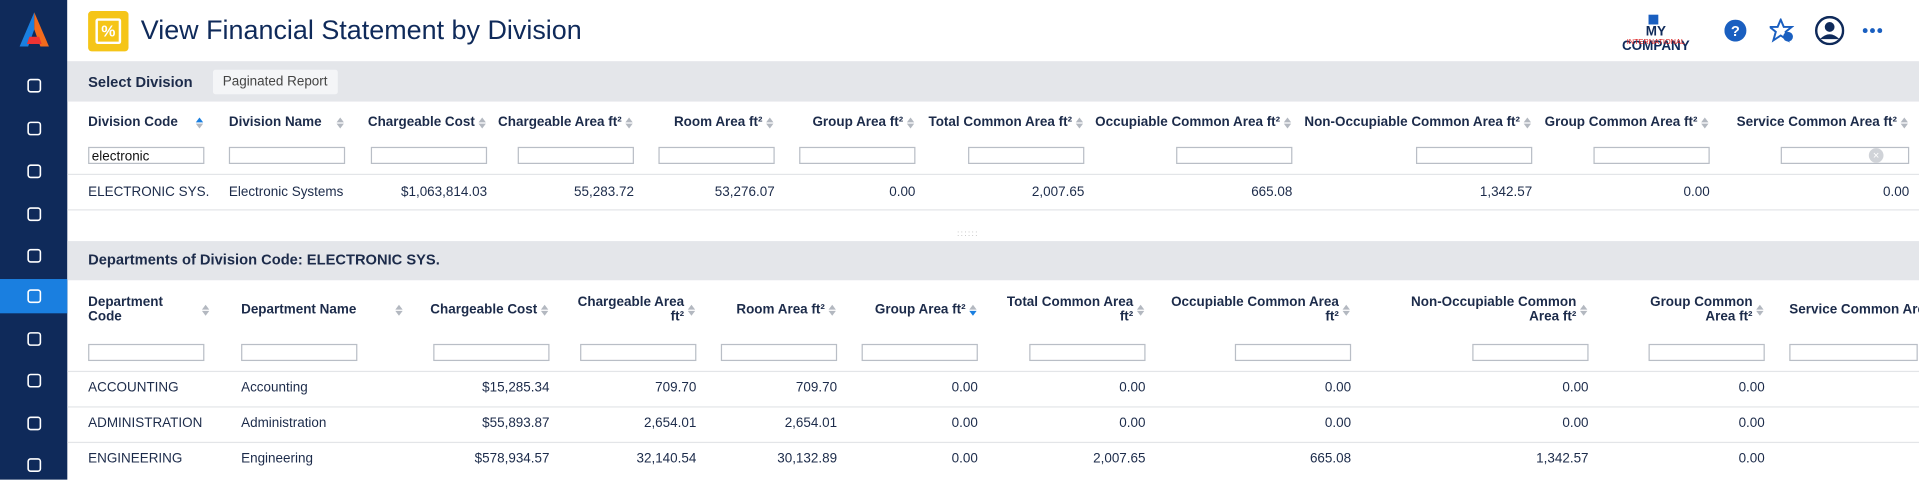 The image size is (1919, 480). Describe the element at coordinates (286, 192) in the screenshot. I see `table-cell: Electronic Systems` at that location.